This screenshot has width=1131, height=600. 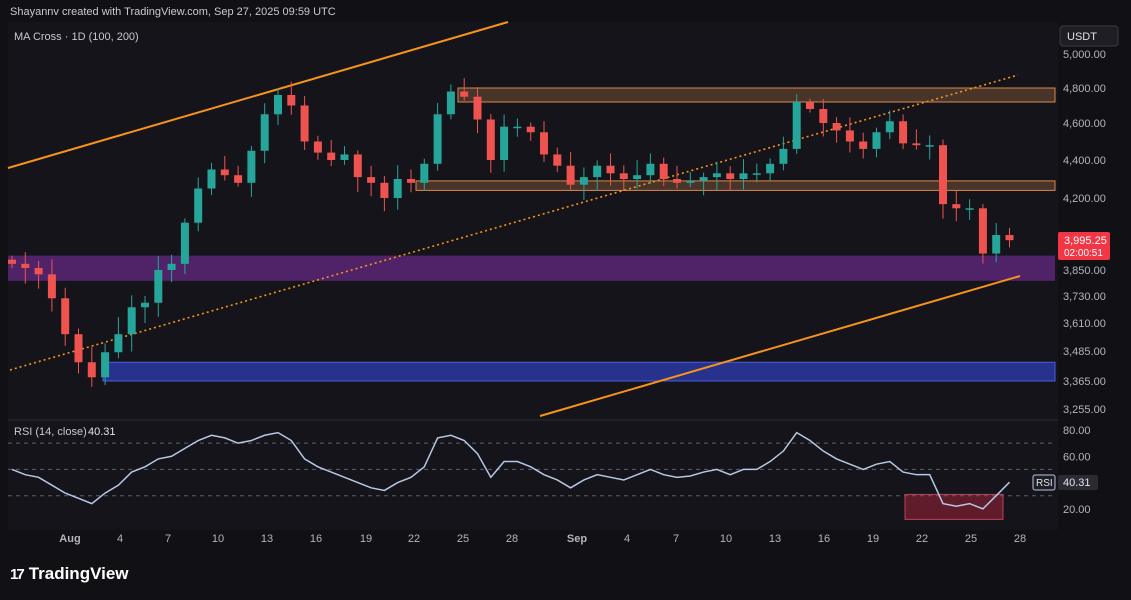 What do you see at coordinates (1077, 457) in the screenshot?
I see `rsi-tick-label: 60.00` at bounding box center [1077, 457].